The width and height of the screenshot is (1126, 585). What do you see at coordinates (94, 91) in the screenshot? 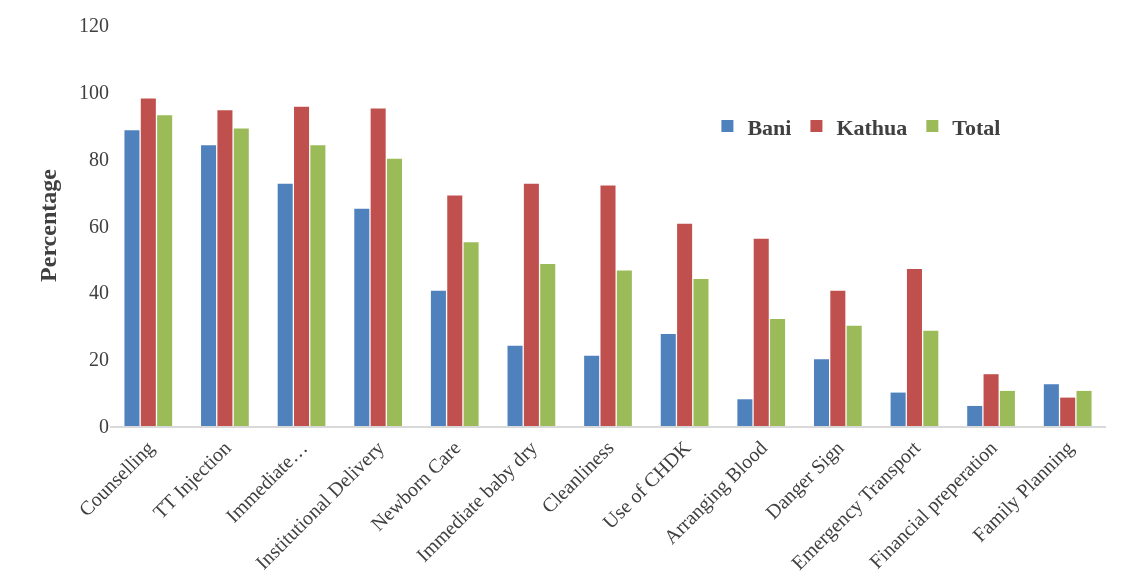
I see `y-tick-label: 100` at bounding box center [94, 91].